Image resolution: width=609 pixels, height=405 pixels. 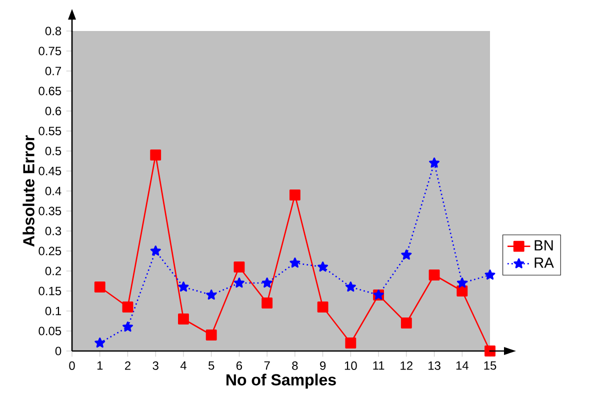 I want to click on y-tick-label: 0.45, so click(x=50, y=171).